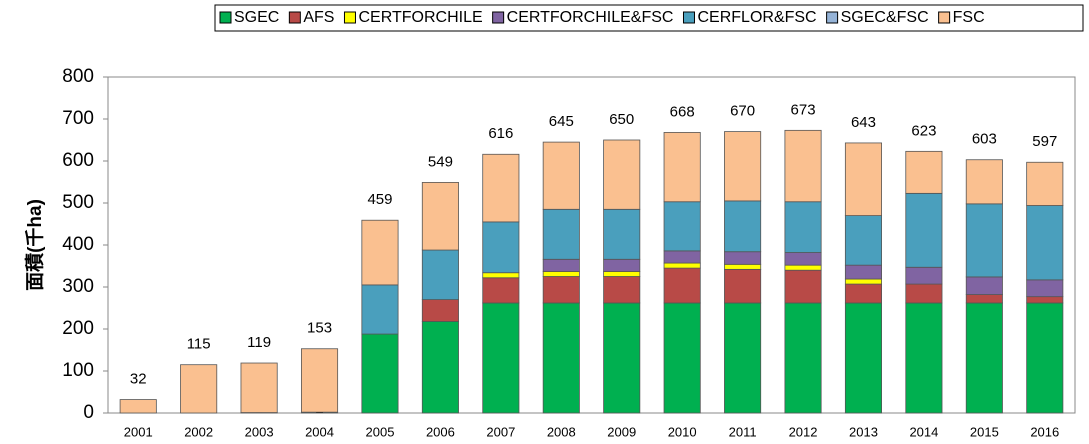 The width and height of the screenshot is (1089, 444). I want to click on x-tick-label: 2001, so click(138, 431).